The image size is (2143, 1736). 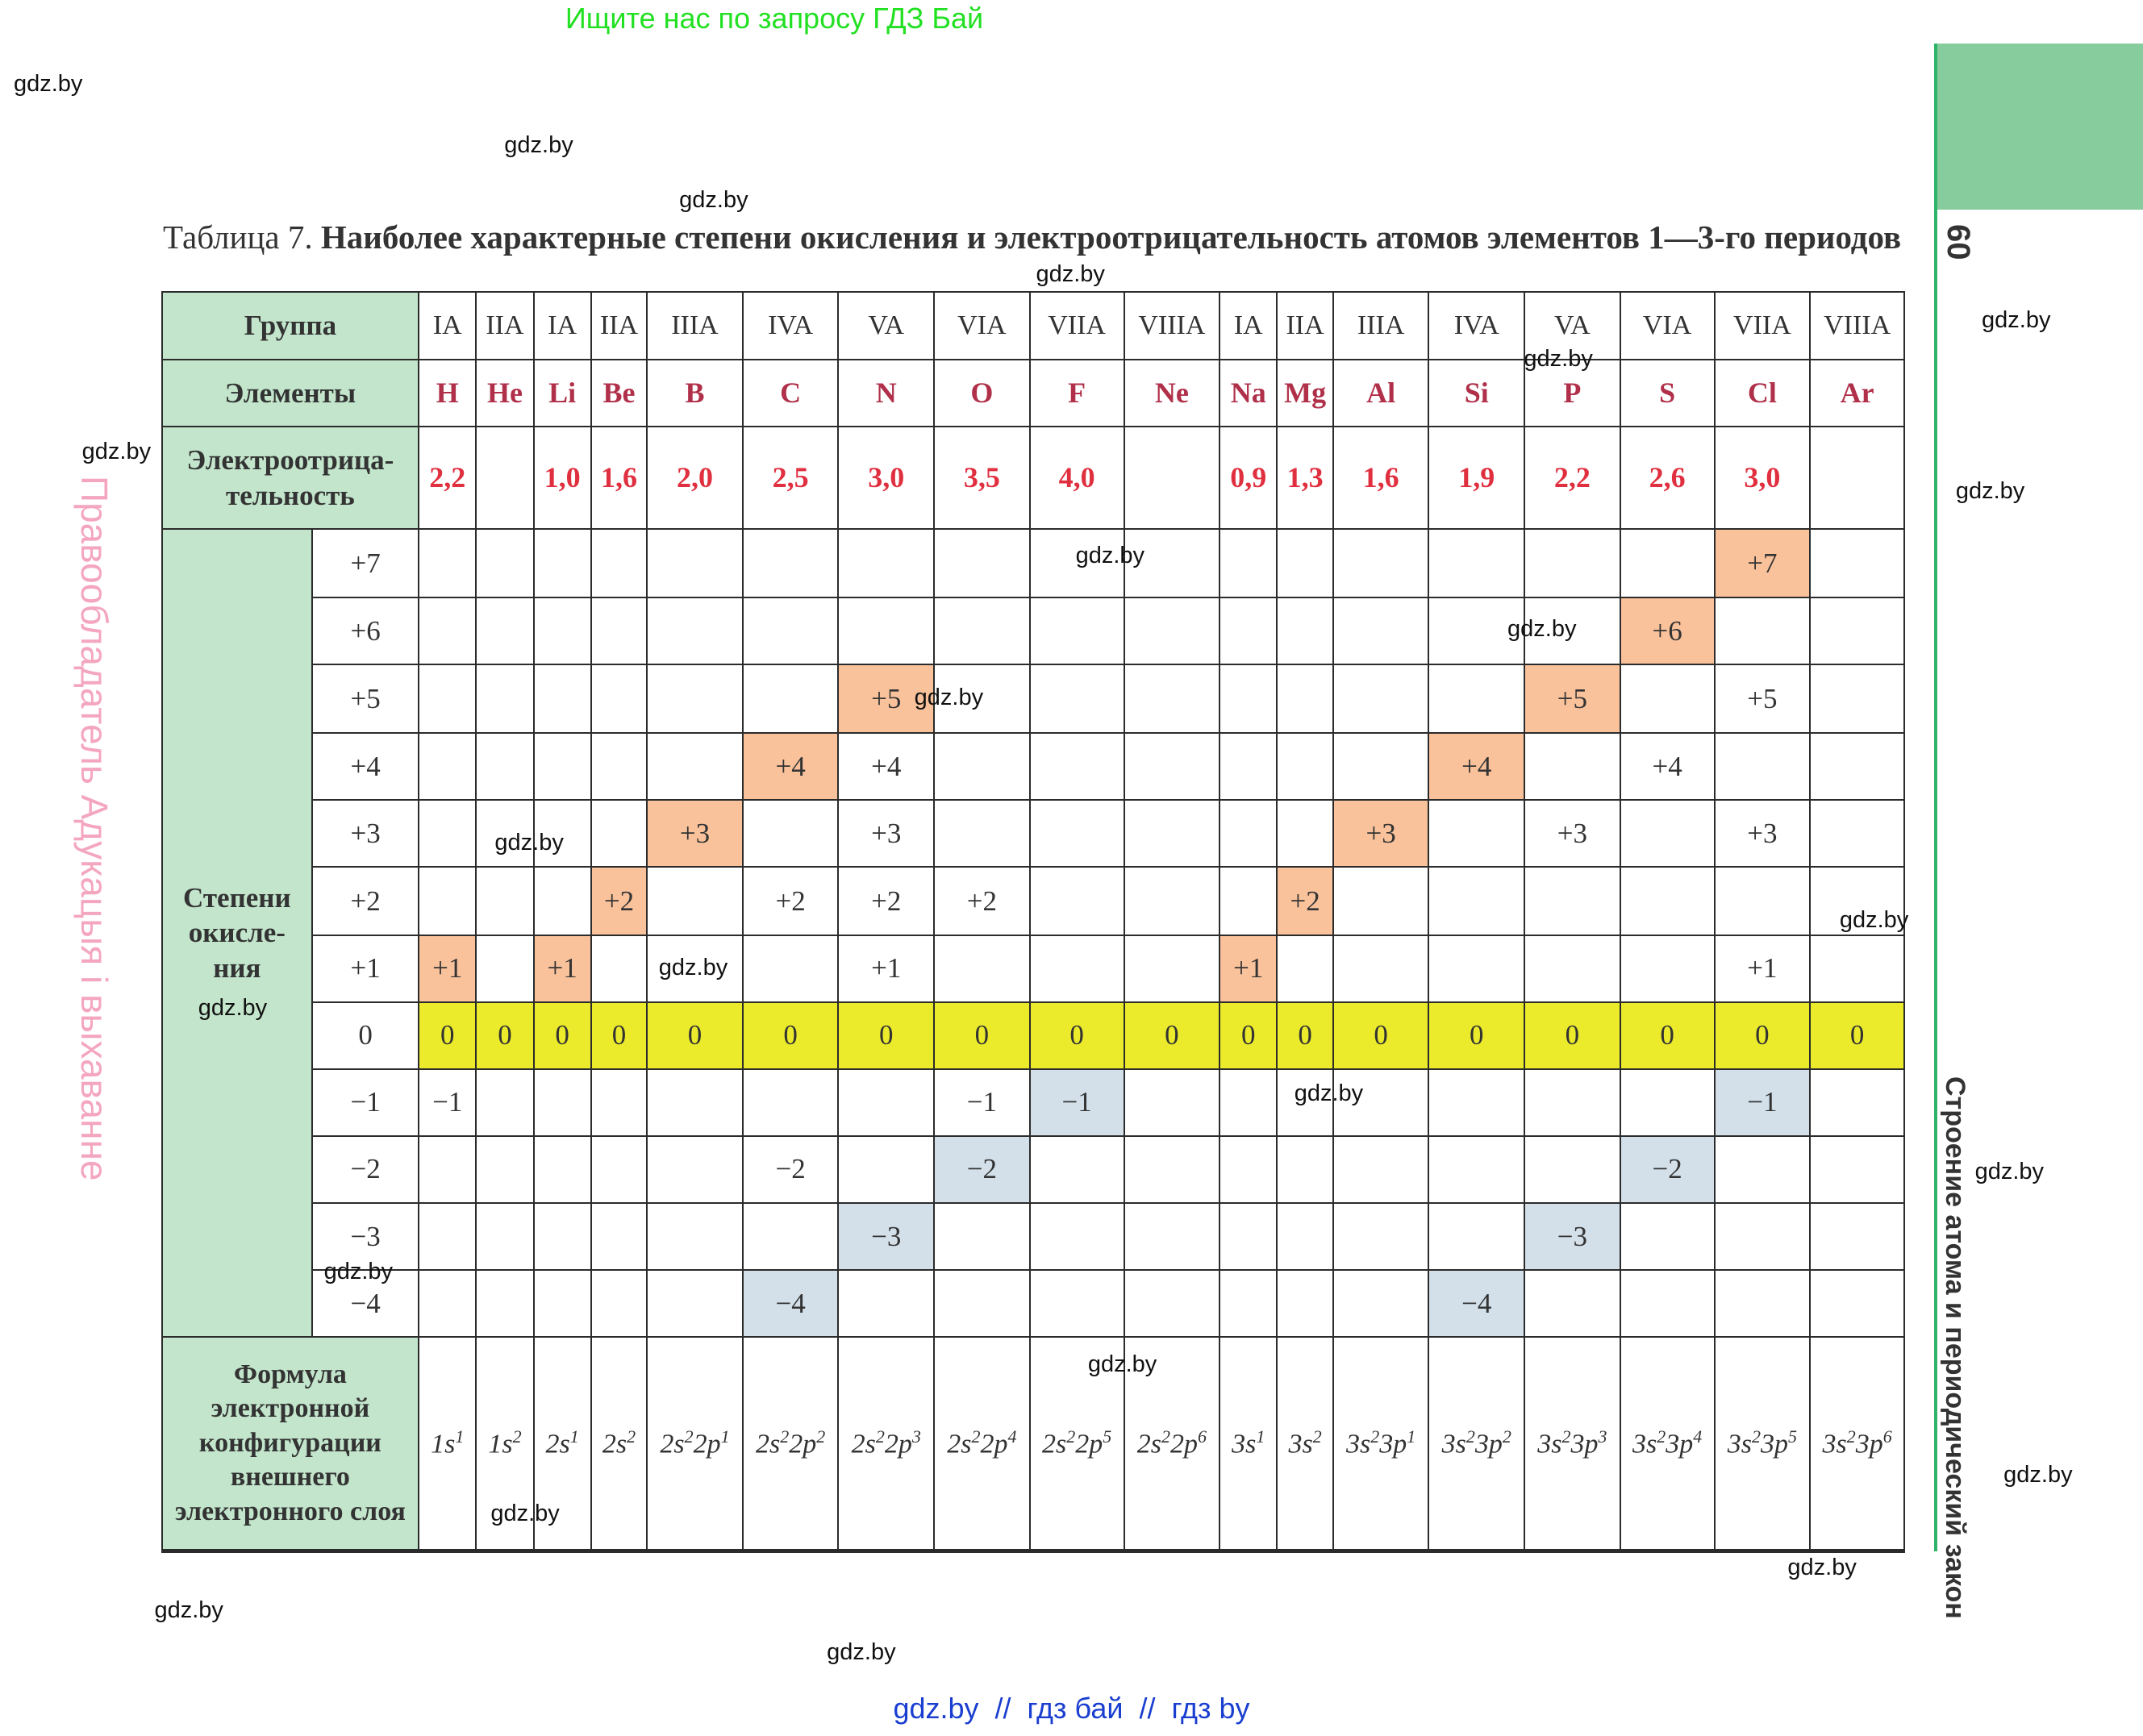 What do you see at coordinates (1477, 1304) in the screenshot?
I see `oxidation-cell: −4` at bounding box center [1477, 1304].